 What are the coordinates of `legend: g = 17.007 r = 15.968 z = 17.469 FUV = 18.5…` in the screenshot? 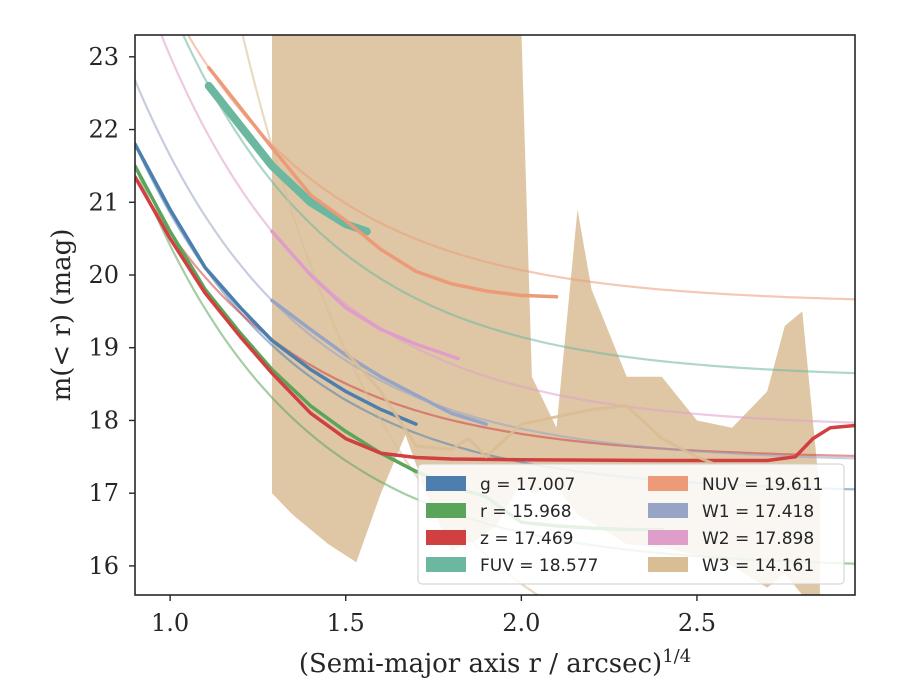 It's located at (631, 524).